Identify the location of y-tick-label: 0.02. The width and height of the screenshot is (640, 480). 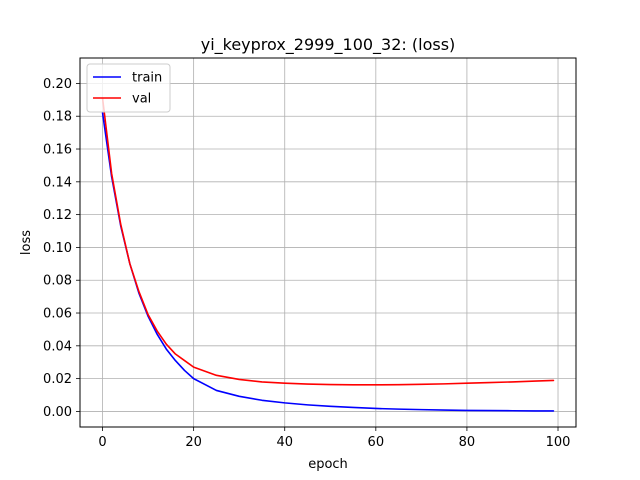
(57, 379).